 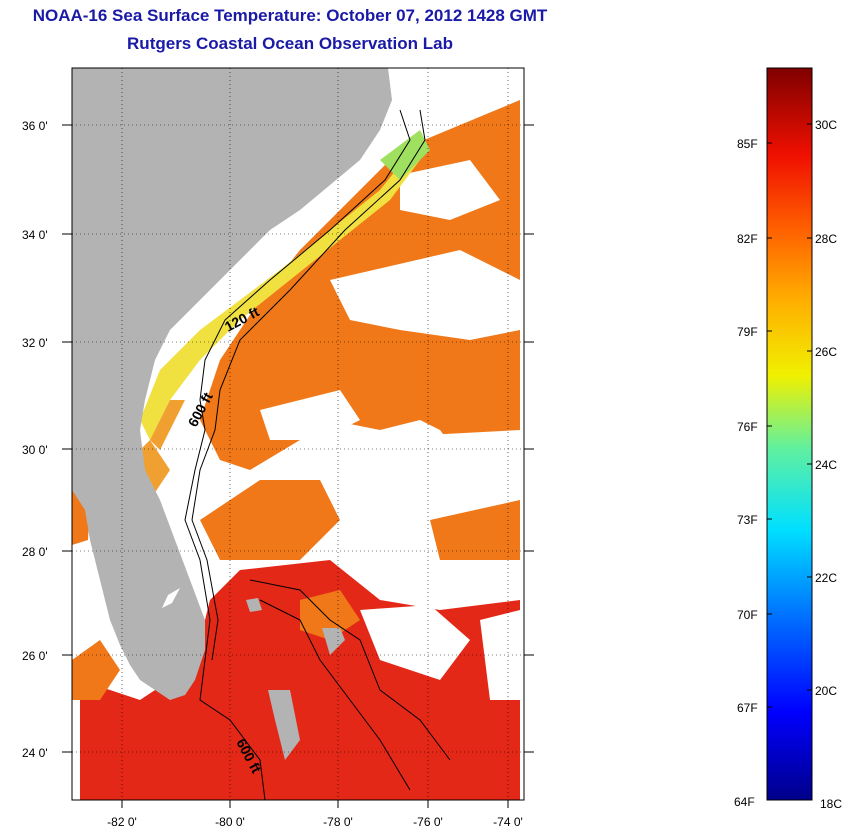 I want to click on colorbar-f-label: 76F, so click(x=747, y=427).